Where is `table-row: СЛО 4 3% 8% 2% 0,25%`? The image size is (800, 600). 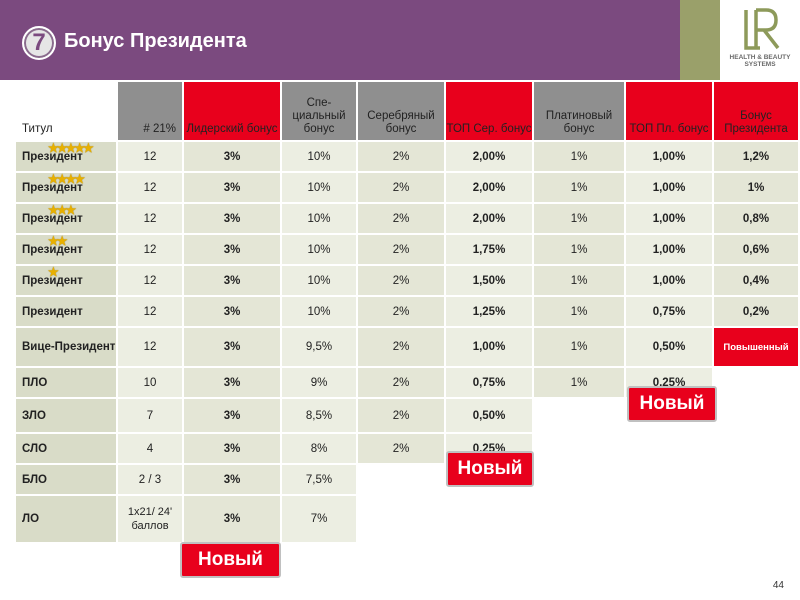 table-row: СЛО 4 3% 8% 2% 0,25% is located at coordinates (407, 448).